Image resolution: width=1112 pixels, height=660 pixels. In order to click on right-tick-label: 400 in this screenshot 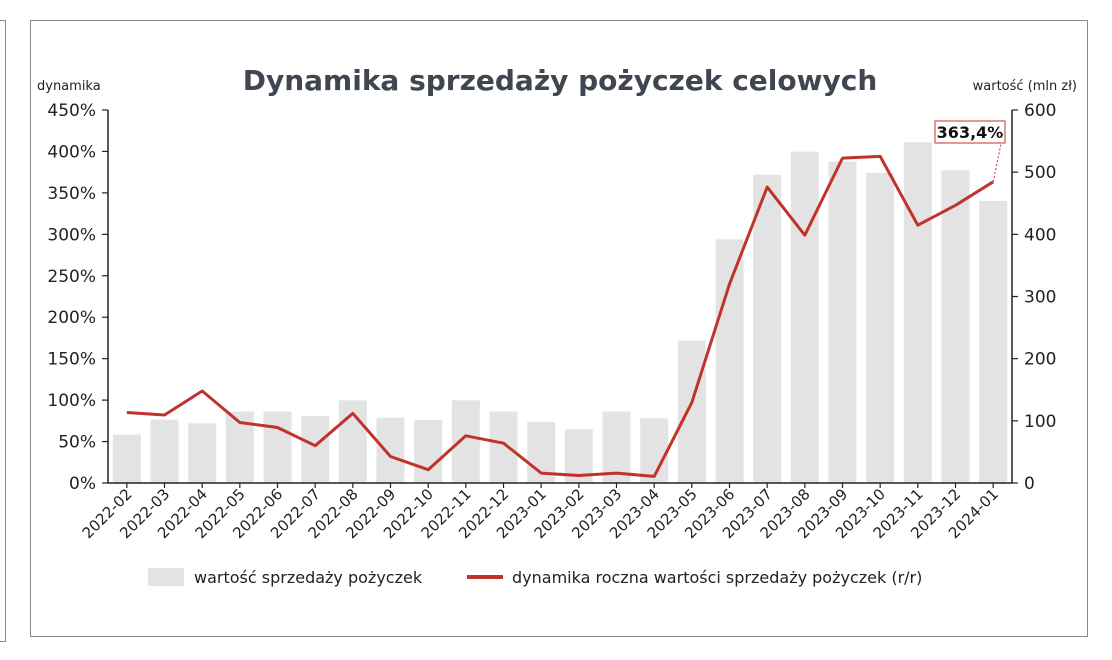, I will do `click(1040, 235)`.